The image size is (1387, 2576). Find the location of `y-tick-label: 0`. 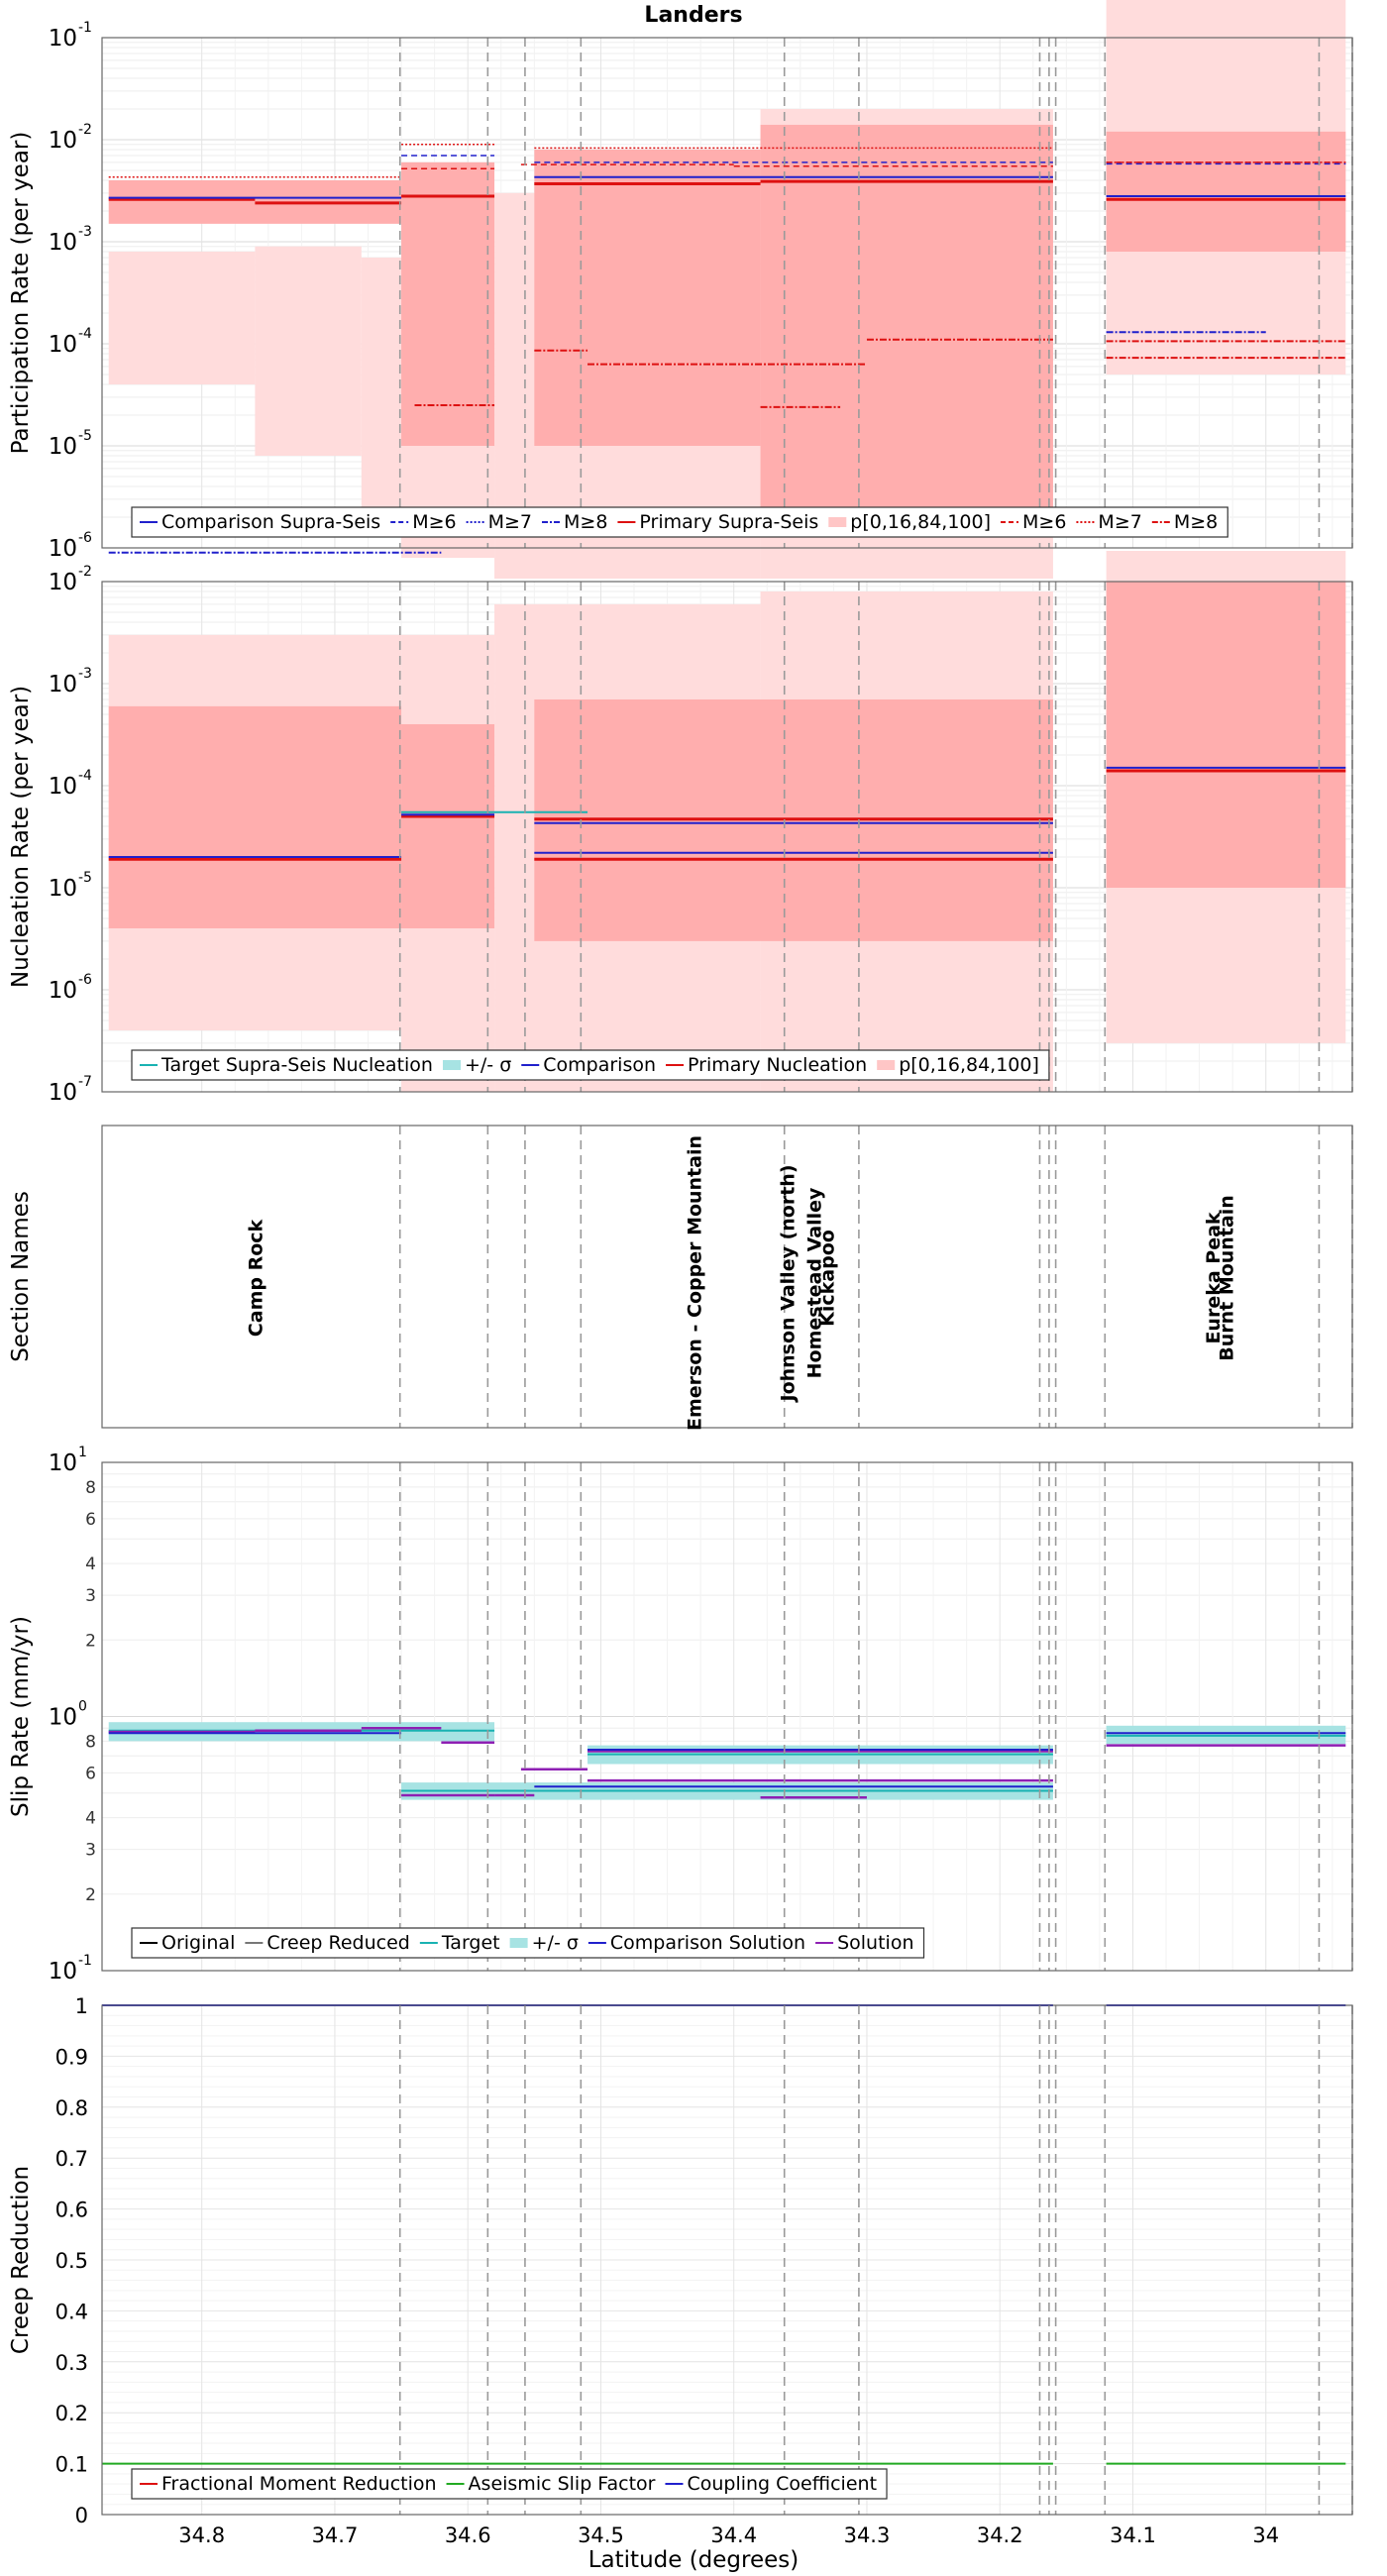

y-tick-label: 0 is located at coordinates (81, 2515).